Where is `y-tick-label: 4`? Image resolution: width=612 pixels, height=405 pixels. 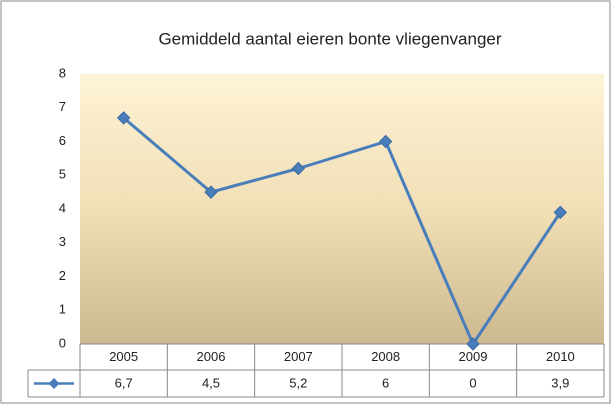
y-tick-label: 4 is located at coordinates (62, 207).